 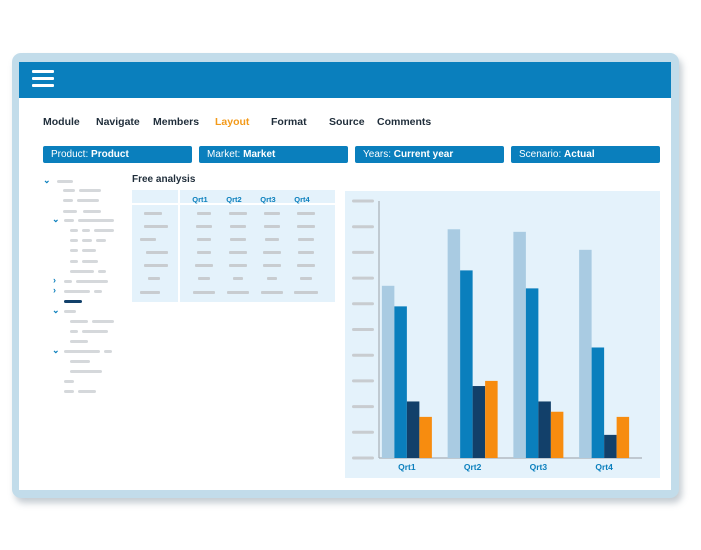 What do you see at coordinates (388, 371) in the screenshot?
I see `bar-series-1-qrt1` at bounding box center [388, 371].